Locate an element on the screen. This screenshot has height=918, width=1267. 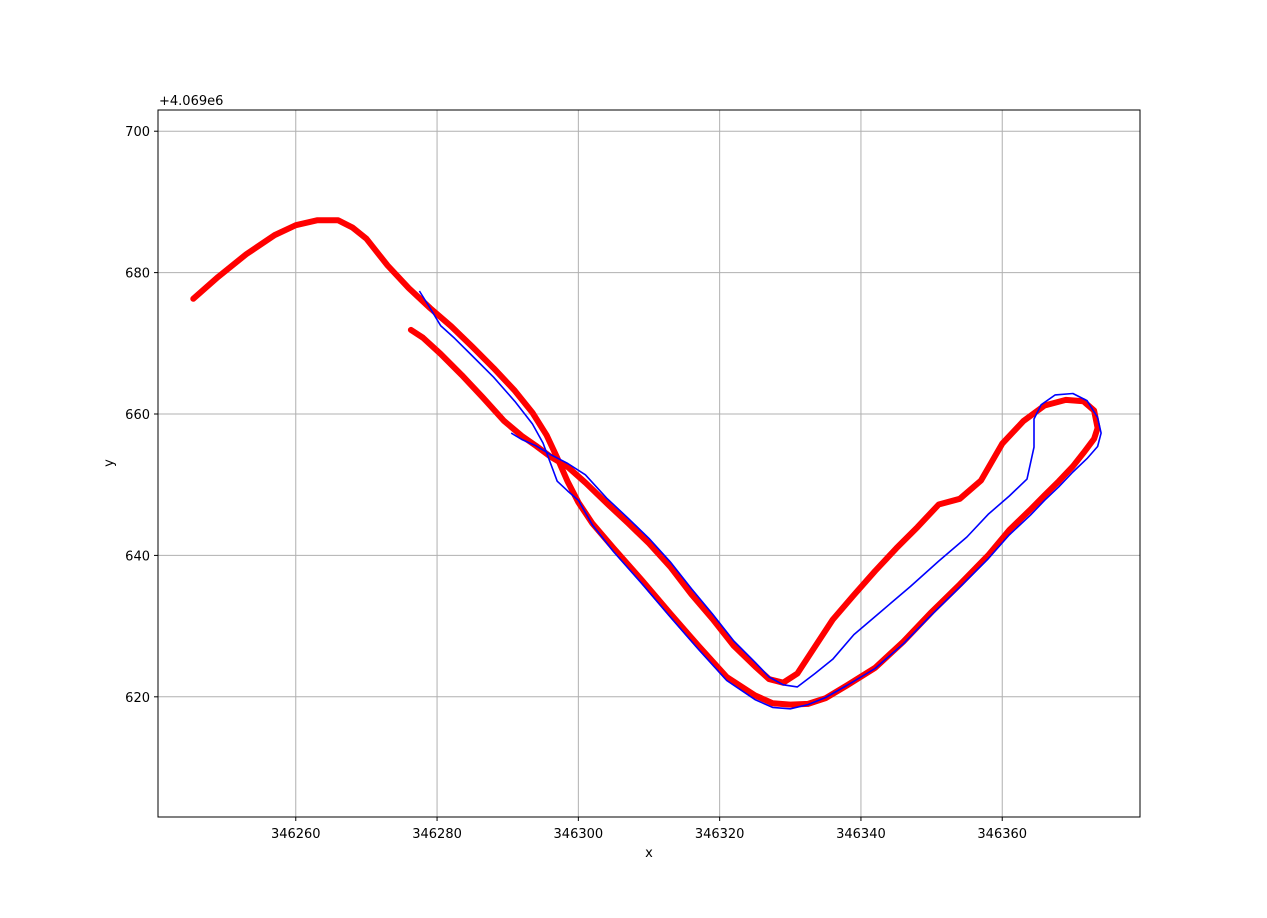
x-axis-ticks: 346260 346280 346300 346320 346340 346360 is located at coordinates (649, 829).